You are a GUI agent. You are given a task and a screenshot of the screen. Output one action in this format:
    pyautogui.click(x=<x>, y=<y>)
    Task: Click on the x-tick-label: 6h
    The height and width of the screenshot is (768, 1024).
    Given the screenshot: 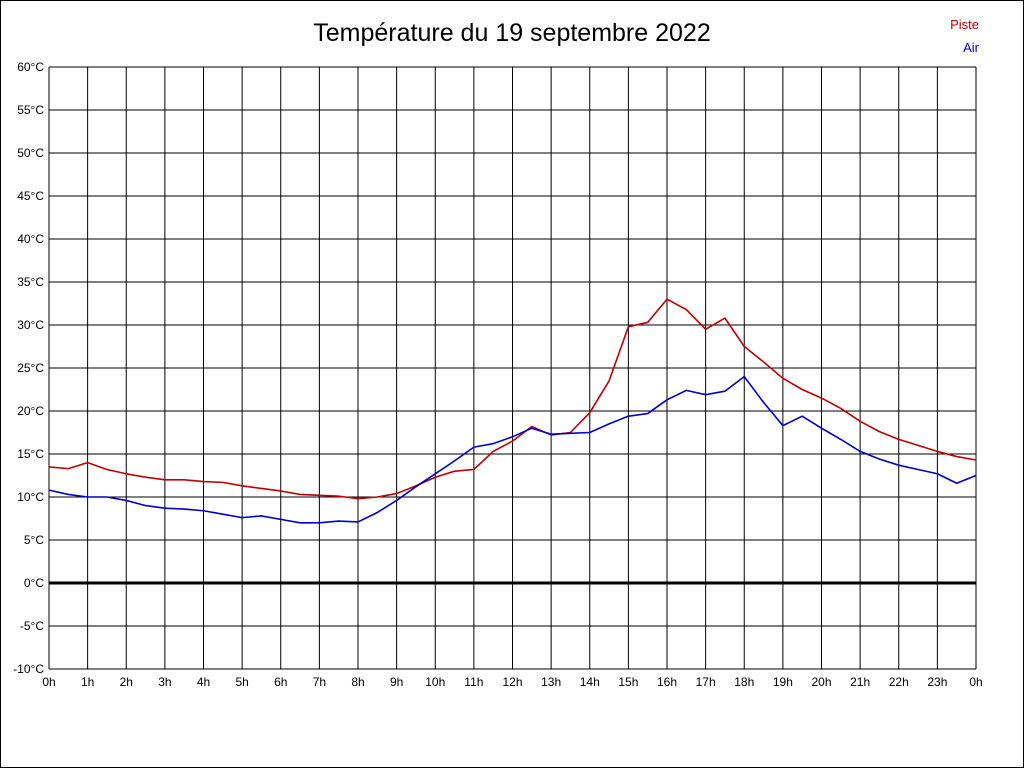 What is the action you would take?
    pyautogui.click(x=280, y=682)
    